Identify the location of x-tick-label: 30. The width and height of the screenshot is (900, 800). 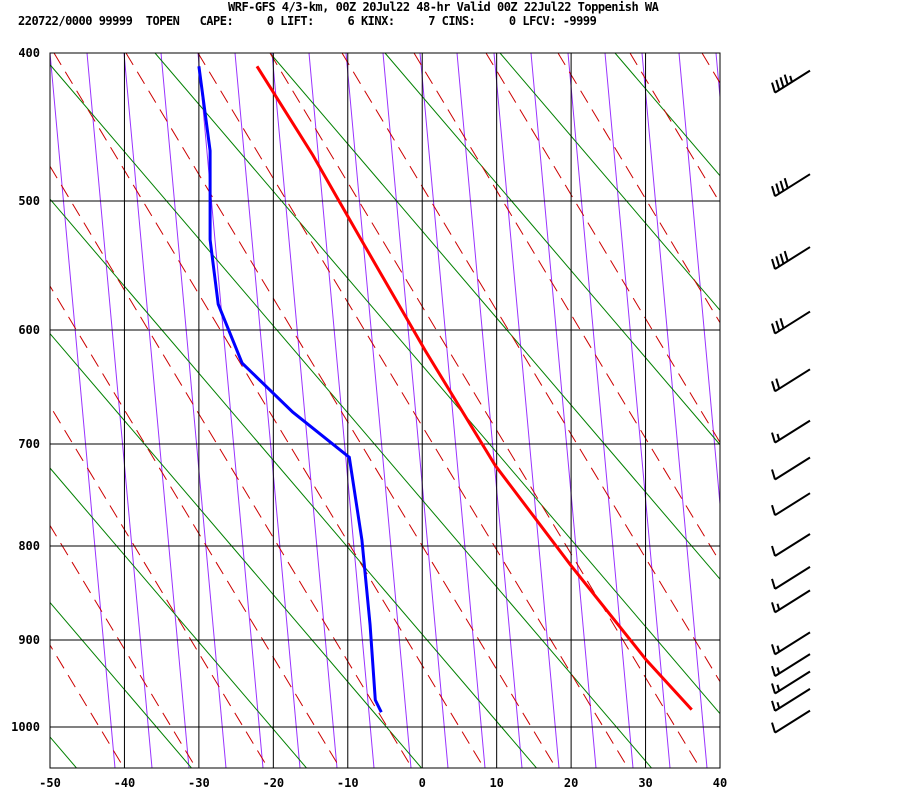
(645, 783).